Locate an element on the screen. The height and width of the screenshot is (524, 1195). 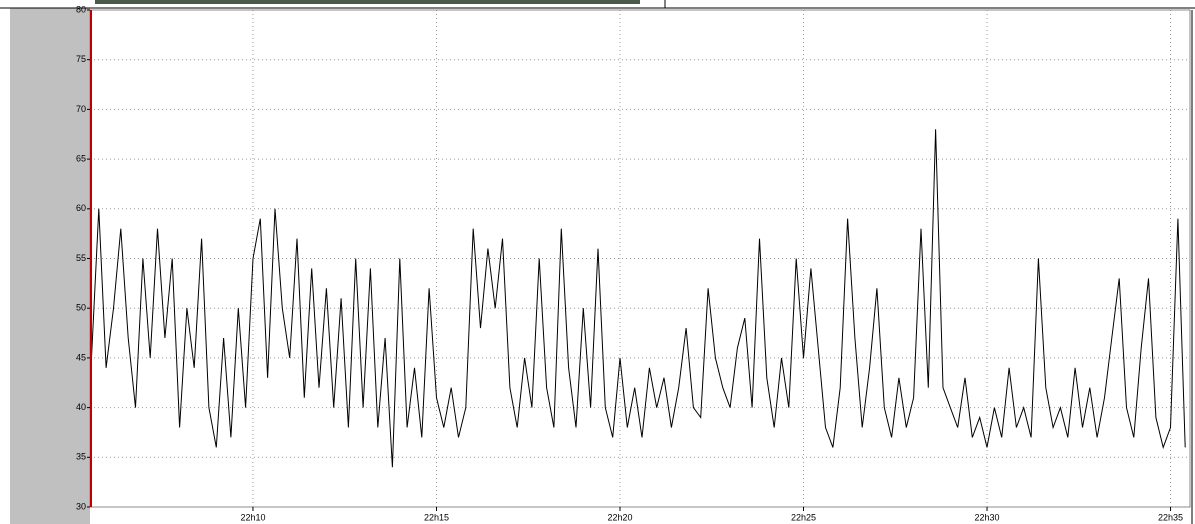
y-tick-label: 45 is located at coordinates (81, 357).